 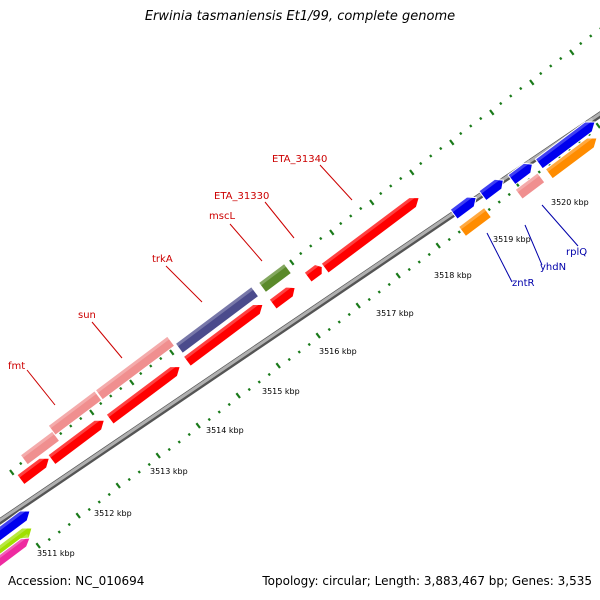 I want to click on gene-label-trkA: trkA, so click(x=162, y=259).